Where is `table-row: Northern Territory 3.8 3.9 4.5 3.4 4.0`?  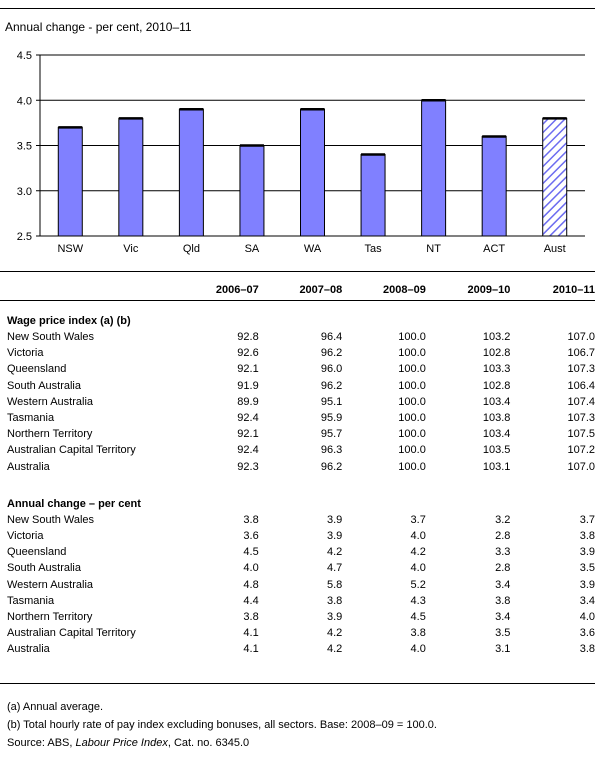 table-row: Northern Territory 3.8 3.9 4.5 3.4 4.0 is located at coordinates (297, 617).